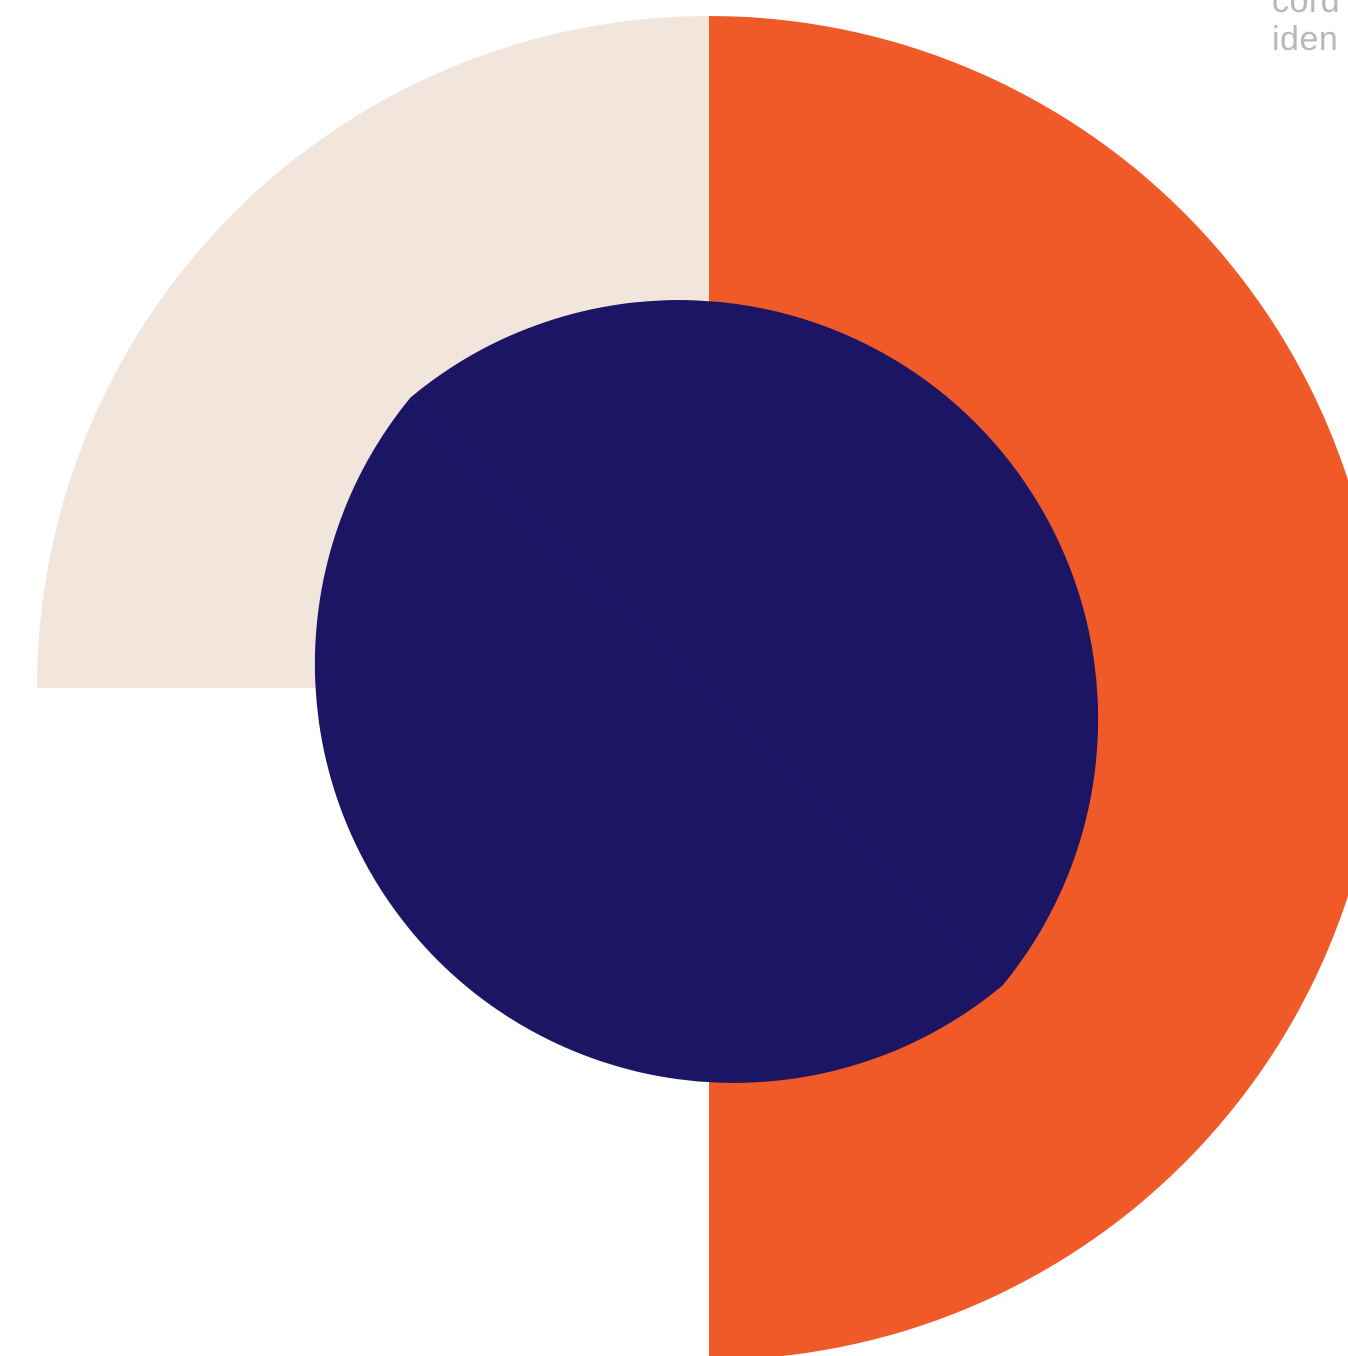 The height and width of the screenshot is (1356, 1348). What do you see at coordinates (1306, 10) in the screenshot?
I see `corner-text-line-1: cord` at bounding box center [1306, 10].